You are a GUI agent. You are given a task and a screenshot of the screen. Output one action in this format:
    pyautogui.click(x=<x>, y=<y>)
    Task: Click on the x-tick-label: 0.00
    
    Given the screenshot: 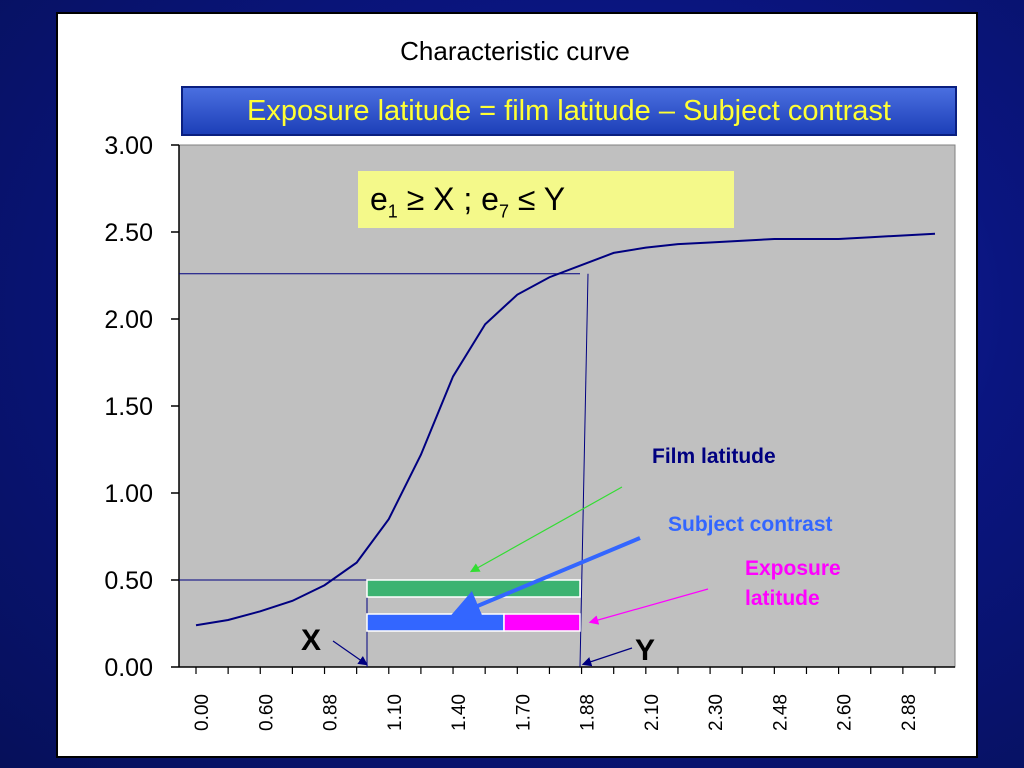 What is the action you would take?
    pyautogui.click(x=202, y=712)
    